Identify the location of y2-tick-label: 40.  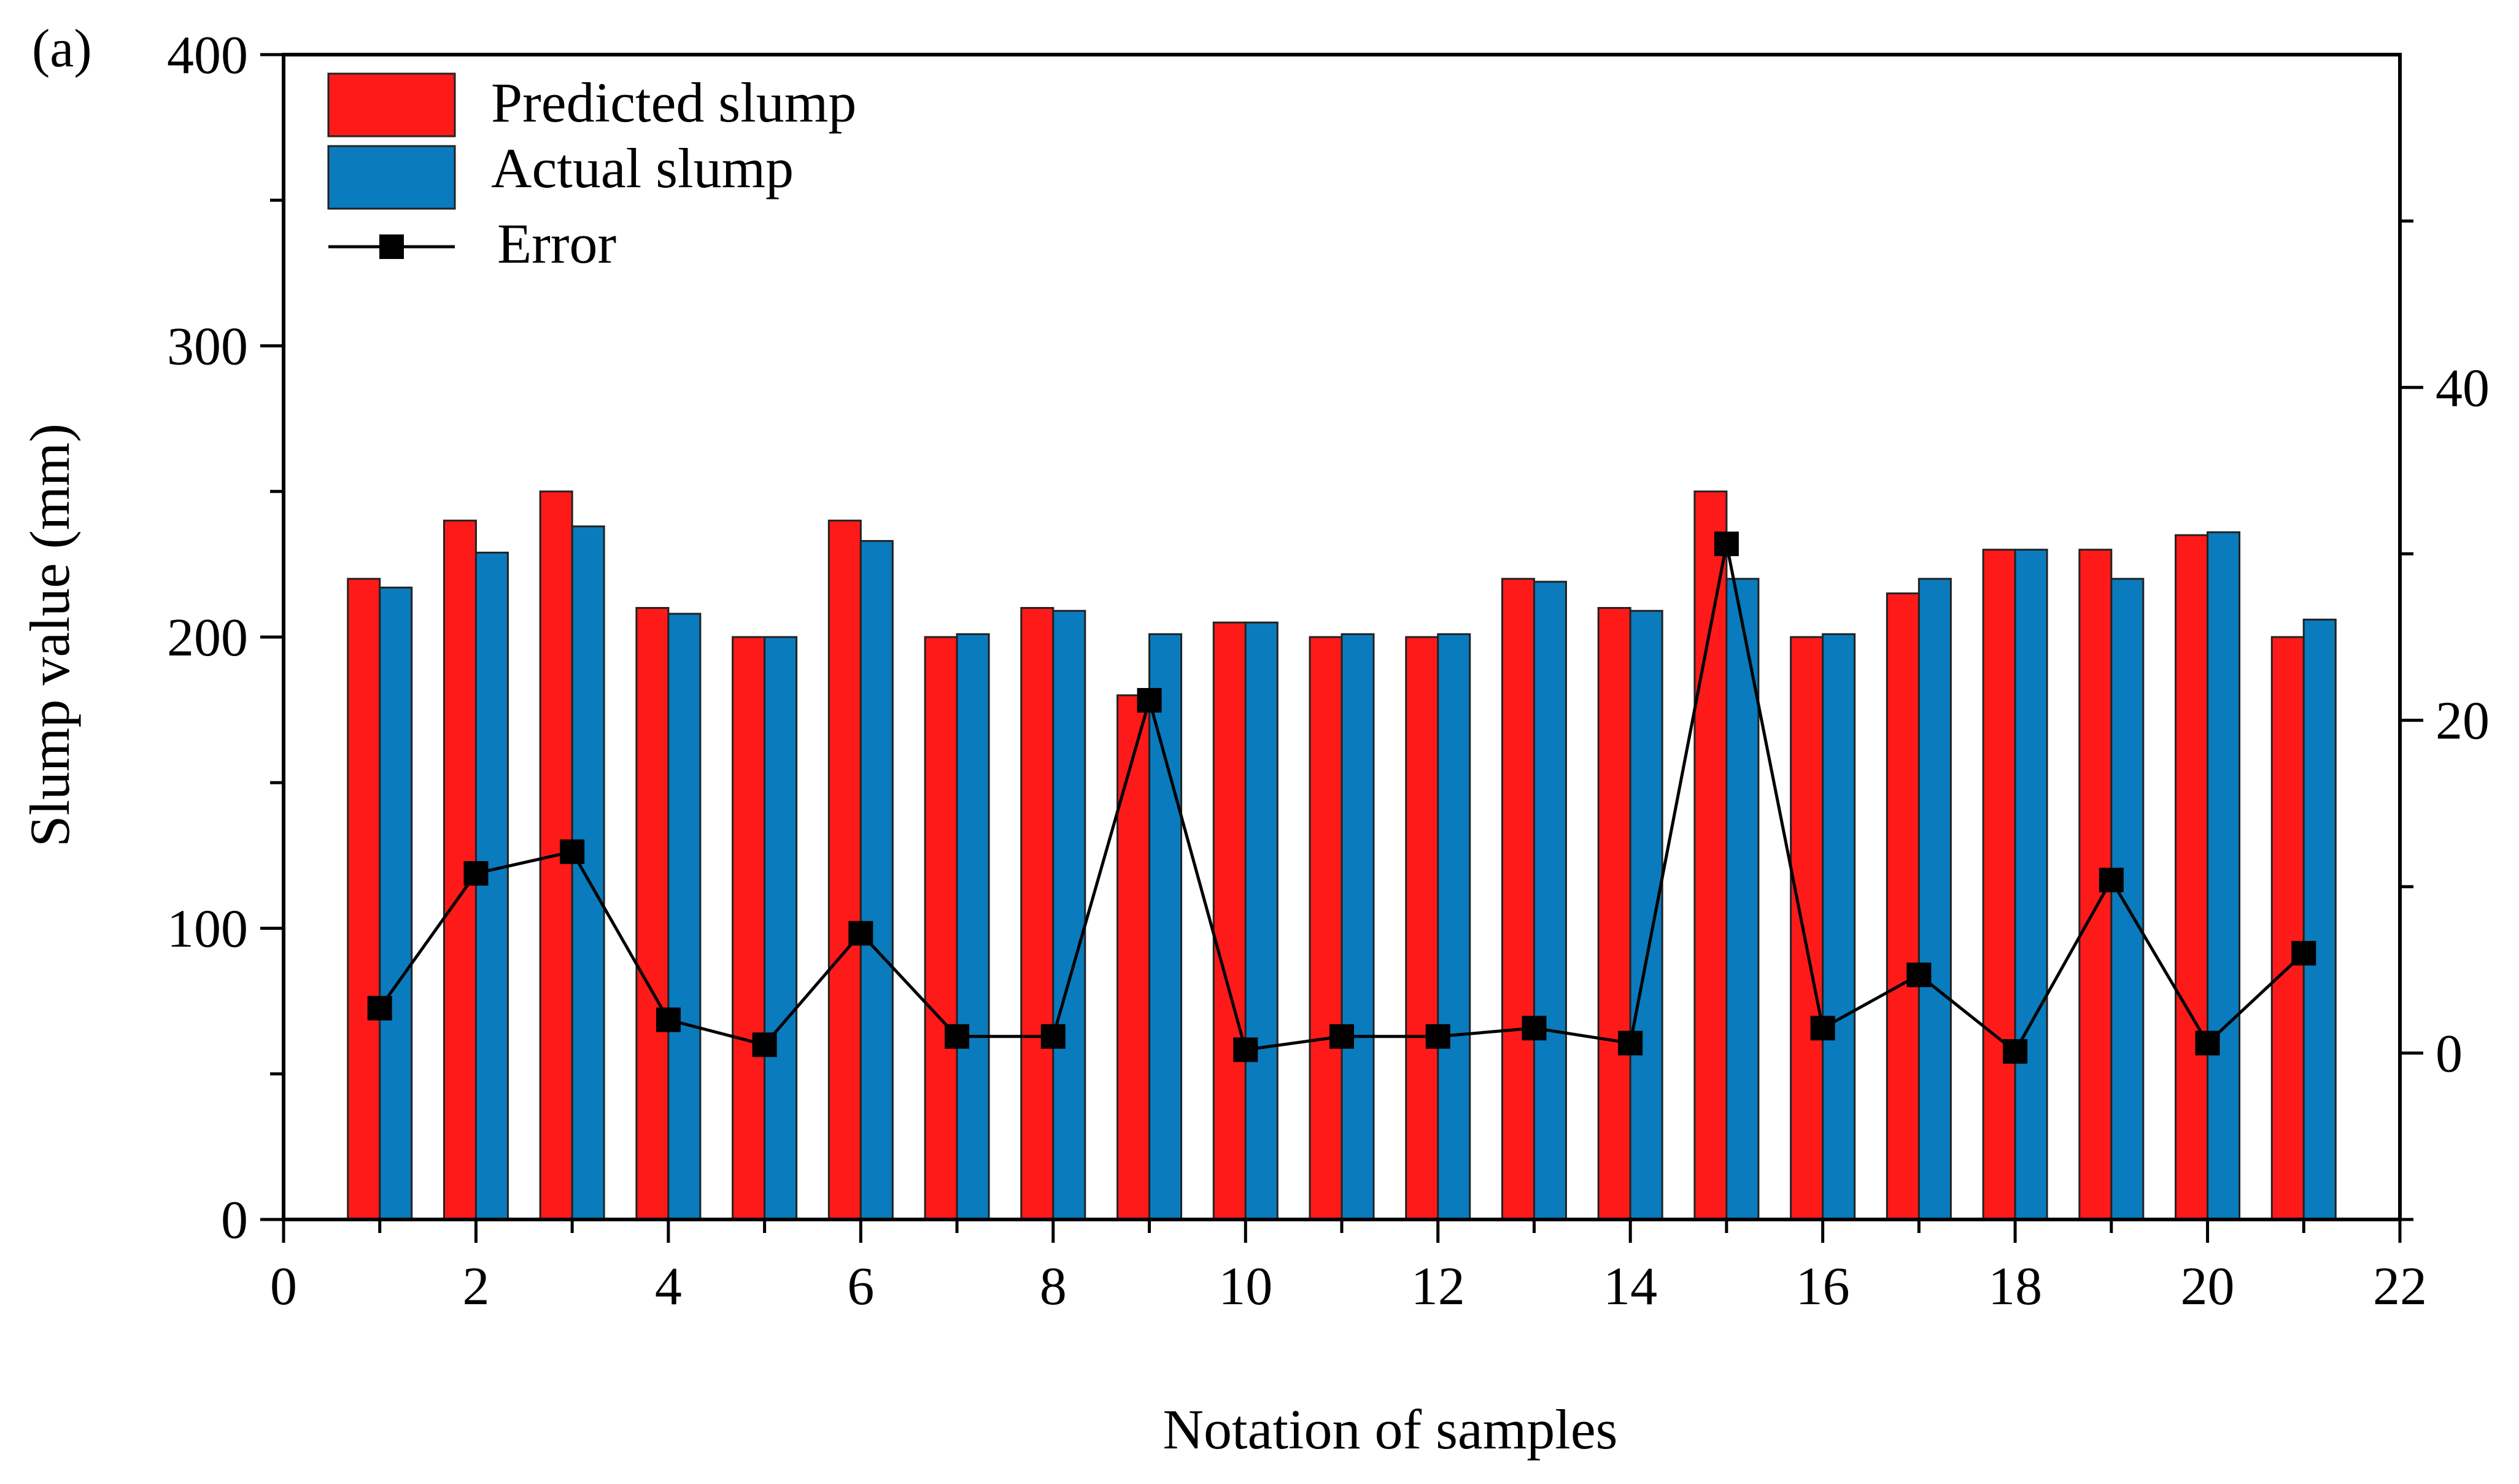
(2463, 388).